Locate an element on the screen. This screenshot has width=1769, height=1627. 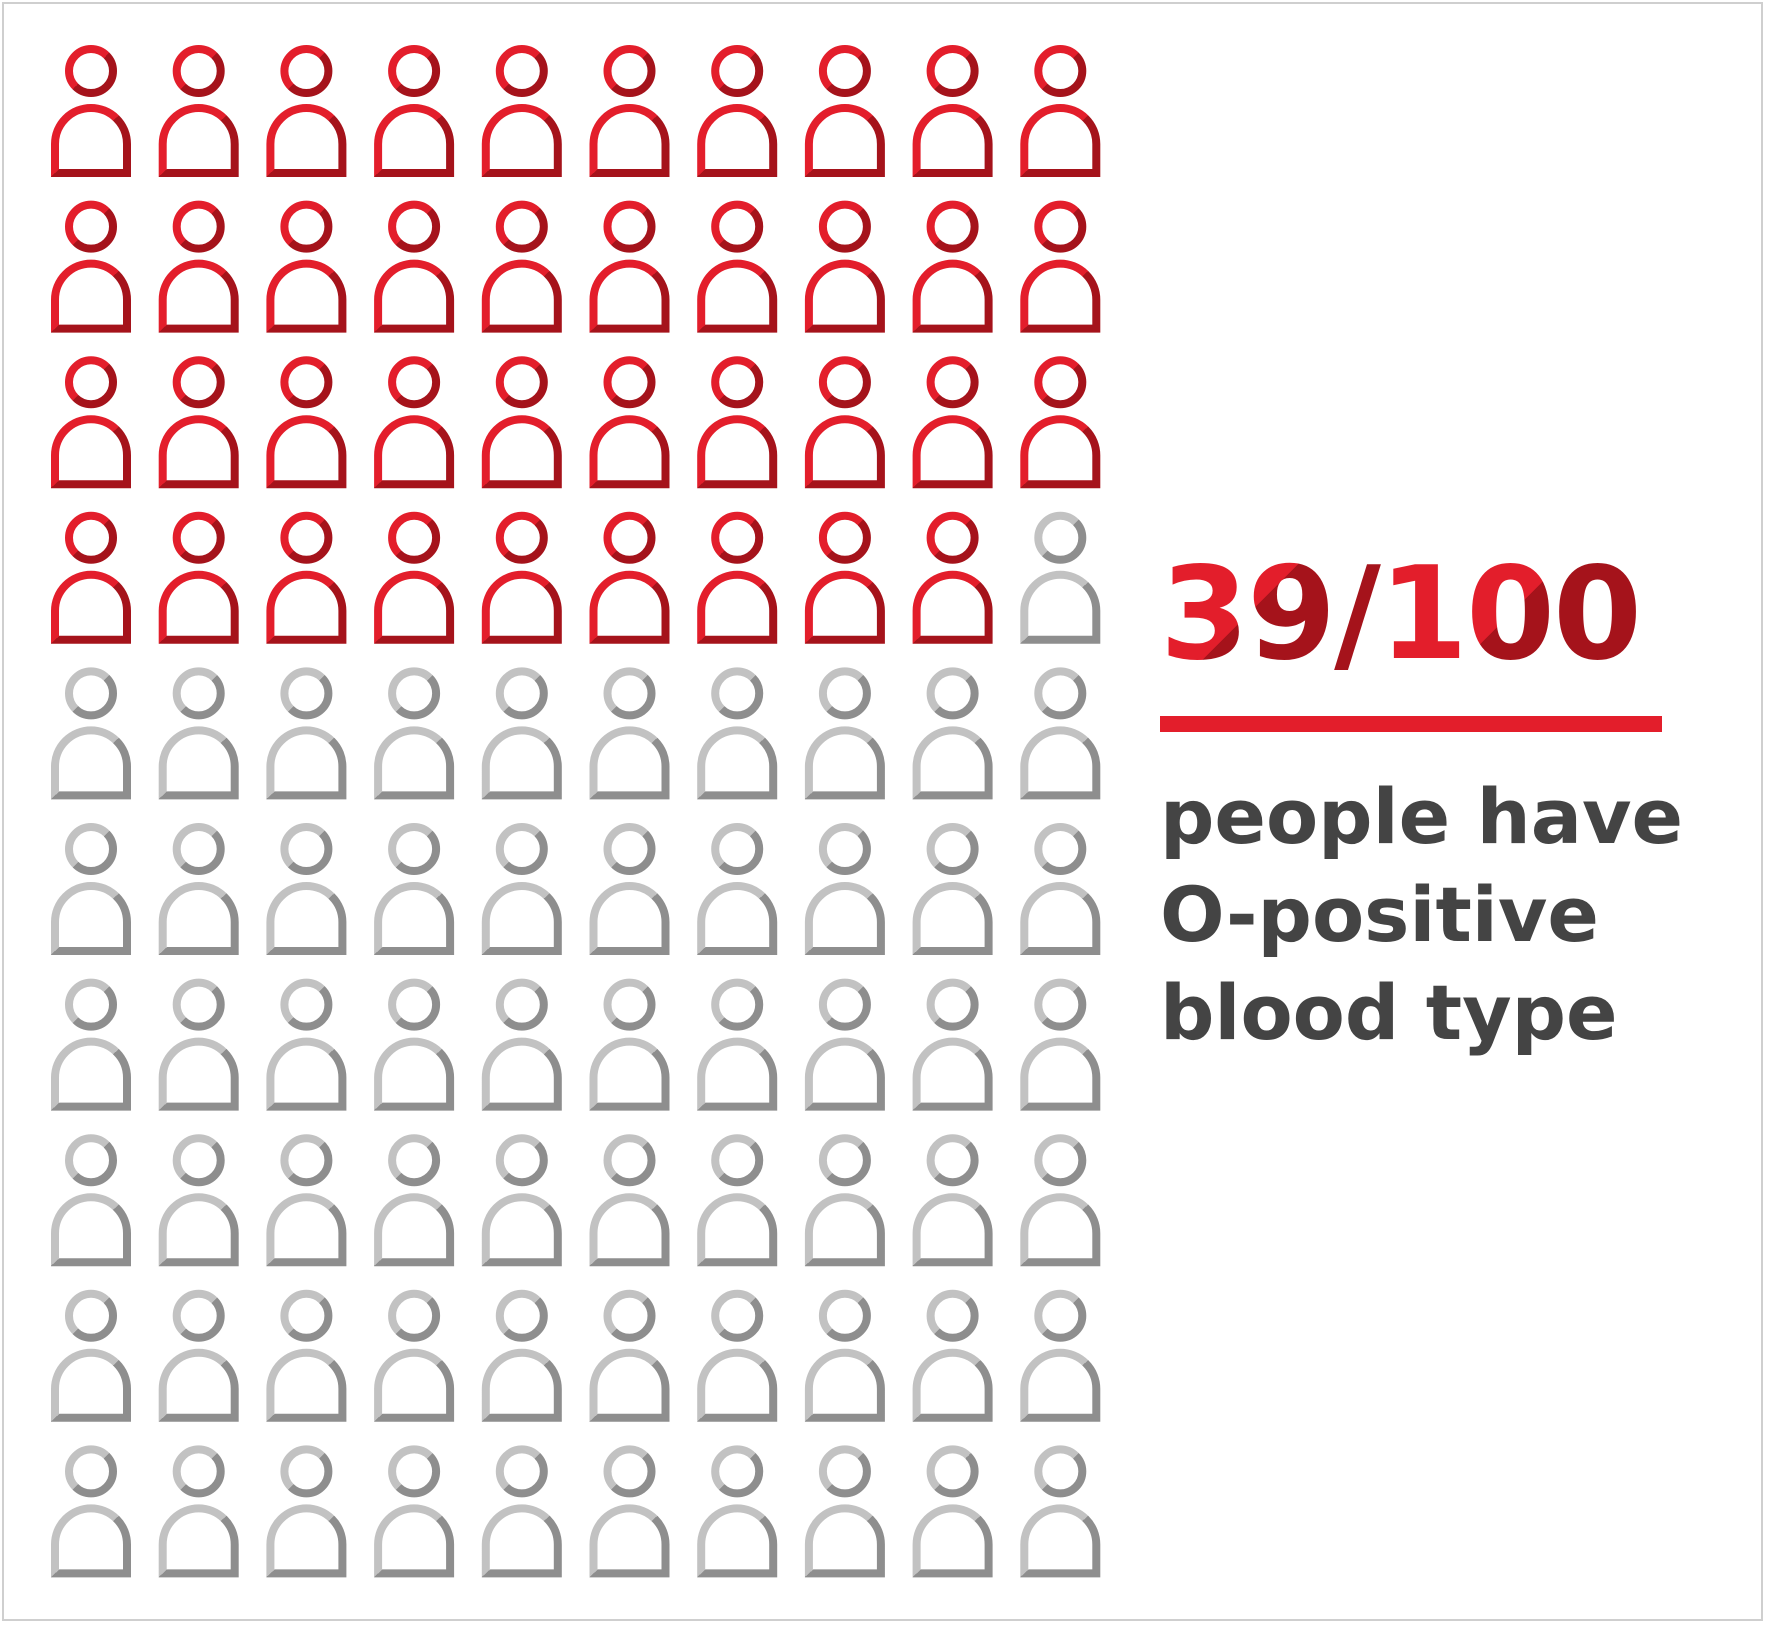
caption-line-2: O-positive is located at coordinates (1379, 914).